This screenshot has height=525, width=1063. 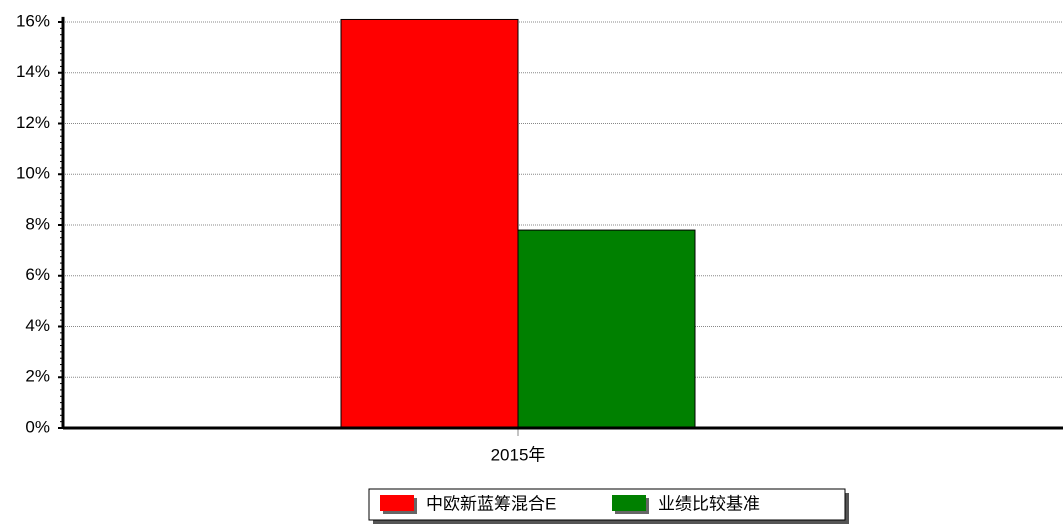 What do you see at coordinates (33, 71) in the screenshot?
I see `y-tick-label: 14%` at bounding box center [33, 71].